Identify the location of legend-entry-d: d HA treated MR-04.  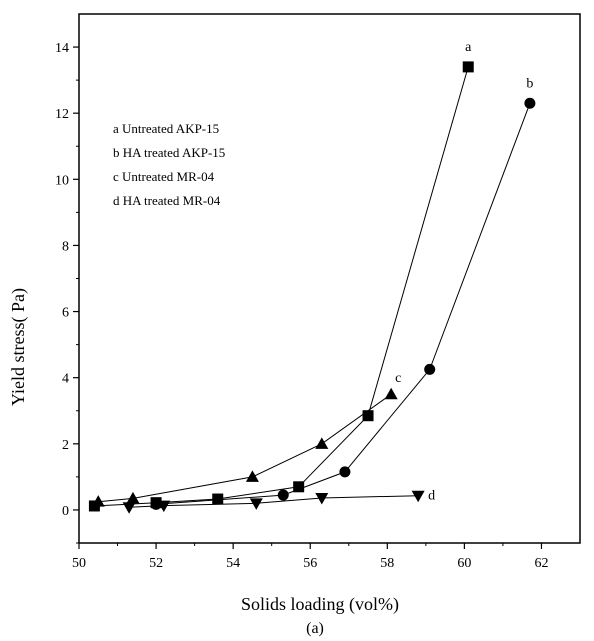
(167, 200).